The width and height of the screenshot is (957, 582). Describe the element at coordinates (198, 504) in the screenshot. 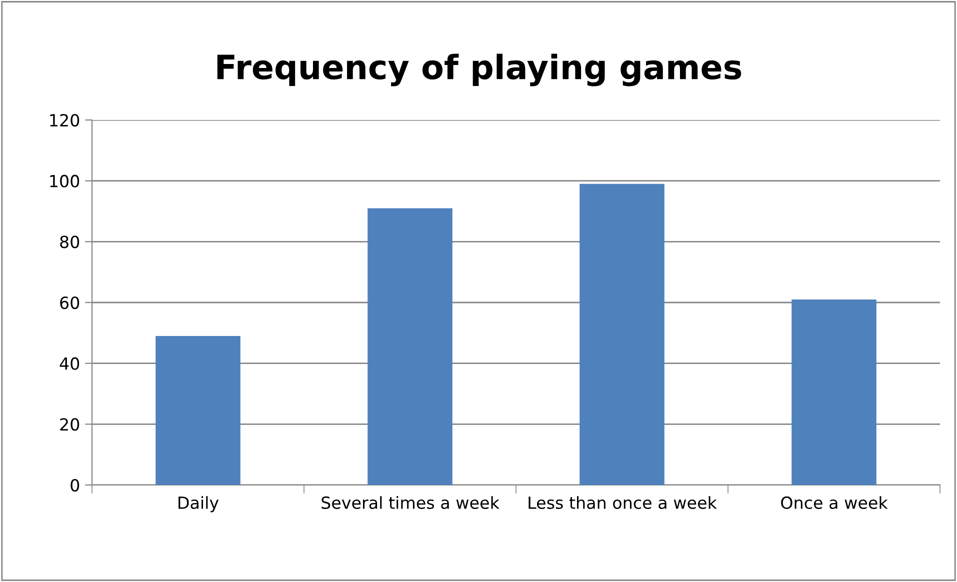

I see `x-tick-label: Daily` at that location.